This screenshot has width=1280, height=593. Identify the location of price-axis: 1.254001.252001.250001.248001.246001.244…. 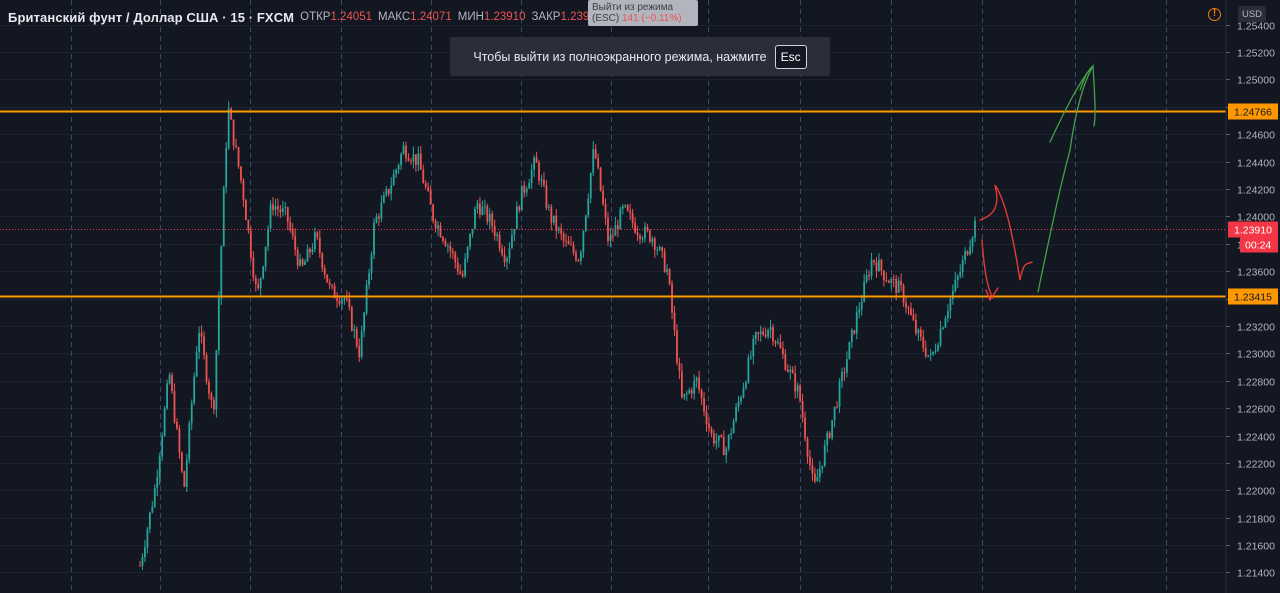
(1252, 296).